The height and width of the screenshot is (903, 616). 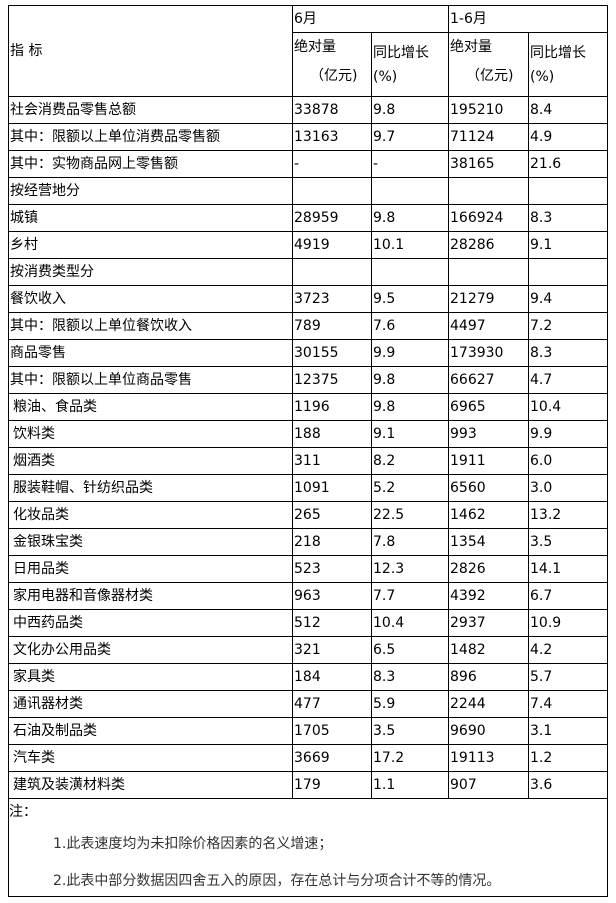 What do you see at coordinates (489, 731) in the screenshot?
I see `ytd-abs-cell: 9690` at bounding box center [489, 731].